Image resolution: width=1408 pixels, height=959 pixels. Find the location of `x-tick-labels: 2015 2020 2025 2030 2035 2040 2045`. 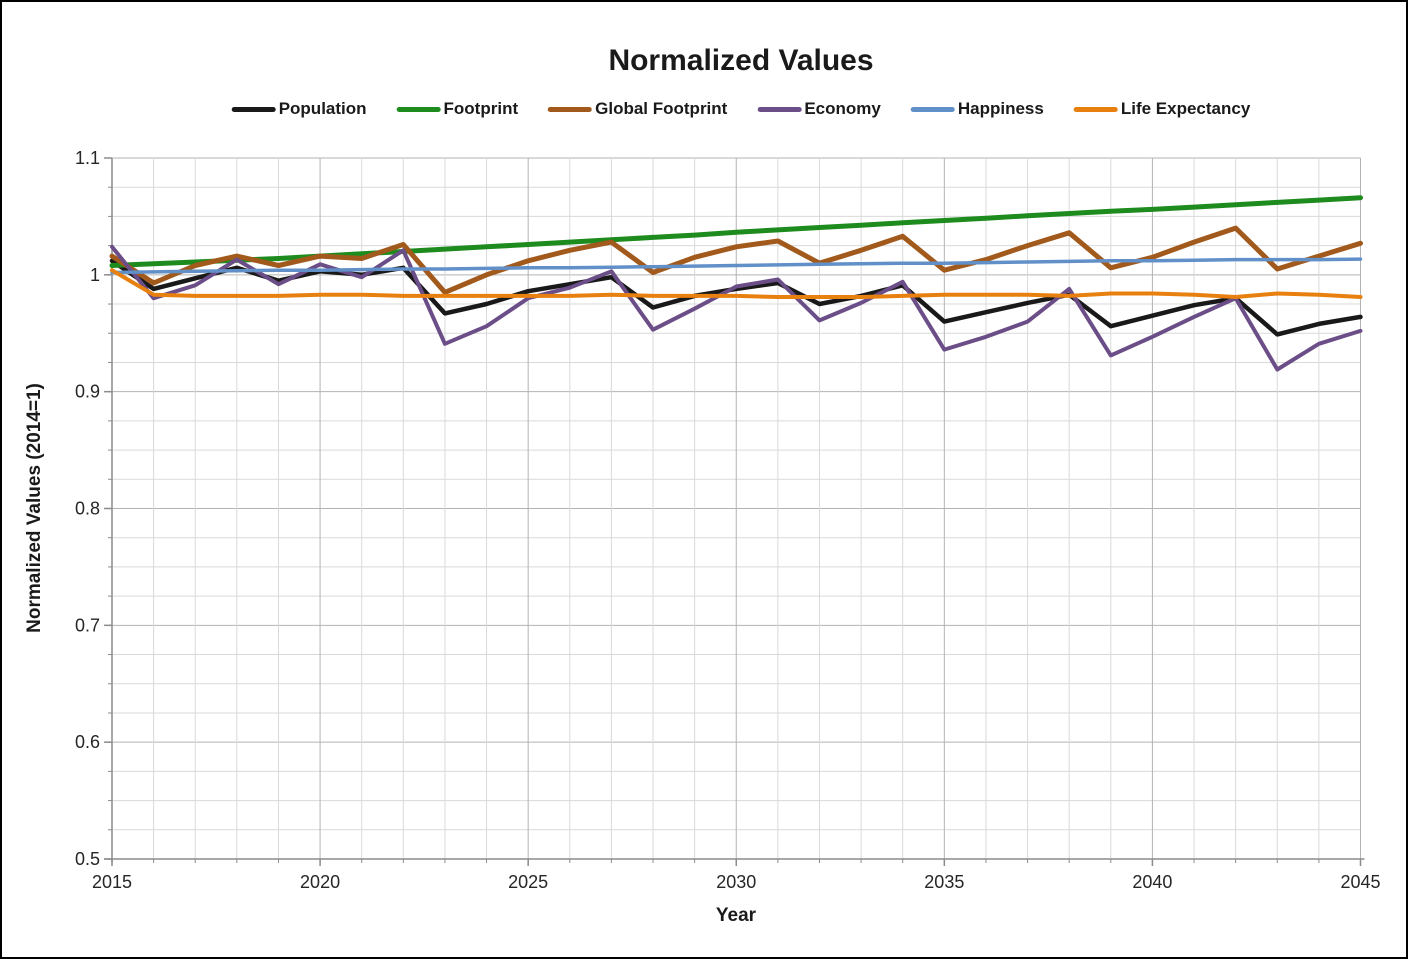

x-tick-labels: 2015 2020 2025 2030 2035 2040 2045 is located at coordinates (736, 882).